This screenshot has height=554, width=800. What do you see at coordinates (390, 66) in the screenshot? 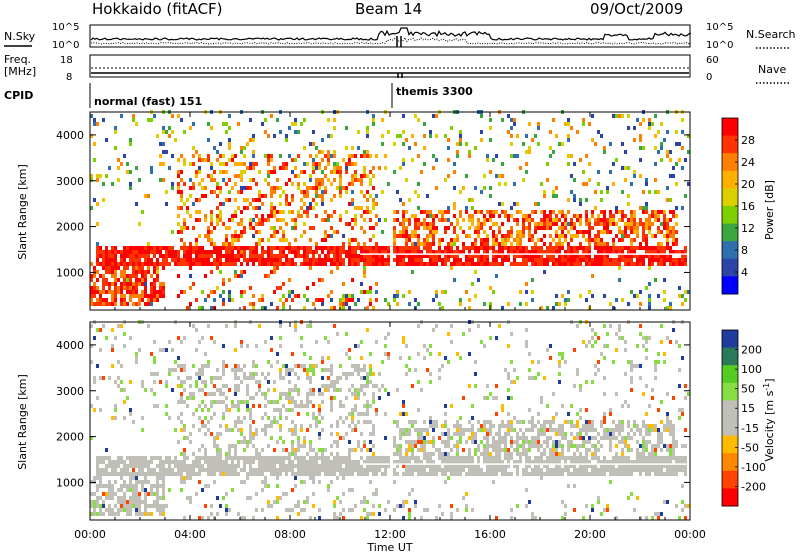
I see `freq-panel` at bounding box center [390, 66].